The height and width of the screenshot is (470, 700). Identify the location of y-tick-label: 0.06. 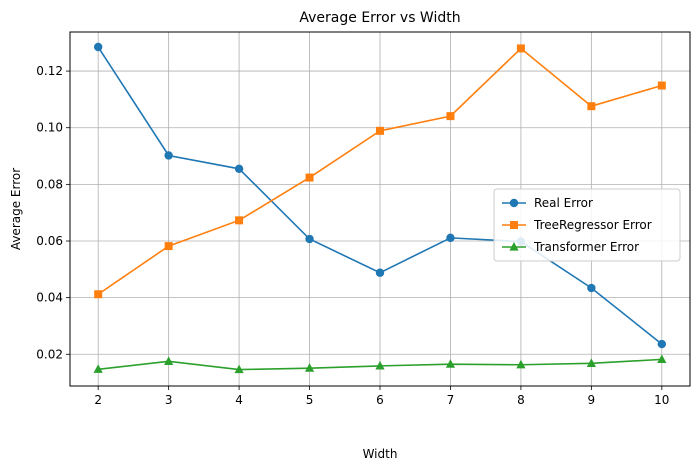
(49, 241).